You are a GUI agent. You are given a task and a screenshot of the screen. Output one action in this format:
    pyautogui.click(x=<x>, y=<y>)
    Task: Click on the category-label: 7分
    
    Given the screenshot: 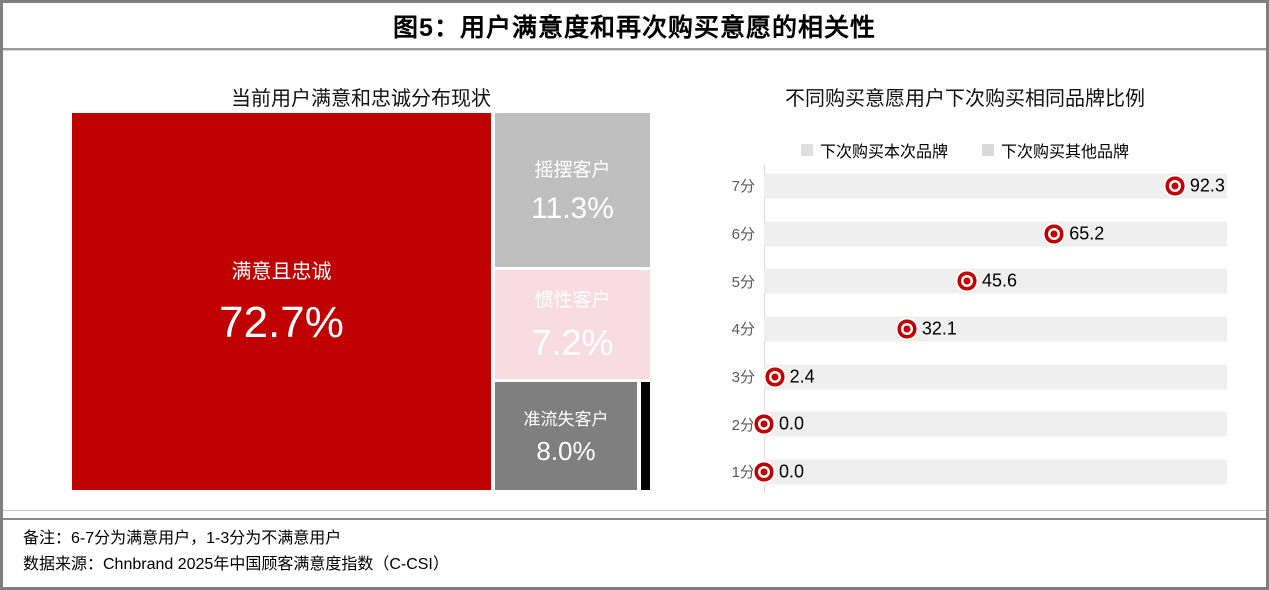 What is the action you would take?
    pyautogui.click(x=743, y=187)
    